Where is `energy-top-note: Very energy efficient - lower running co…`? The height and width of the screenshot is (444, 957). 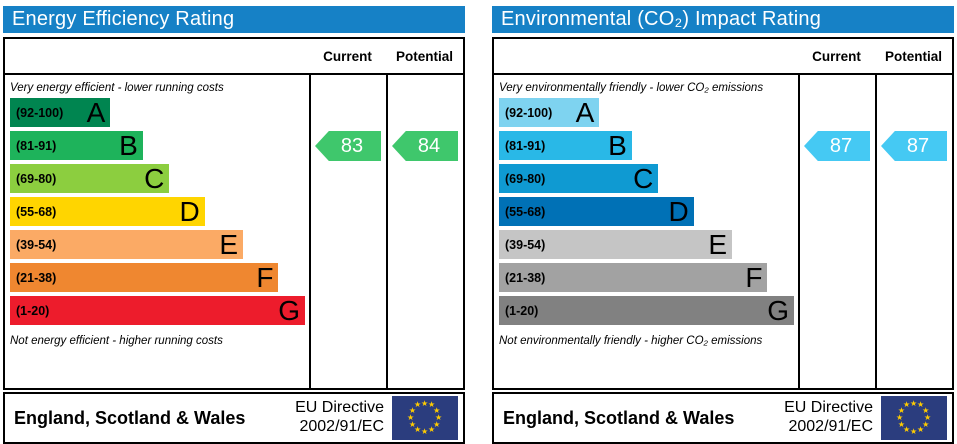 energy-top-note: Very energy efficient - lower running co… is located at coordinates (117, 88).